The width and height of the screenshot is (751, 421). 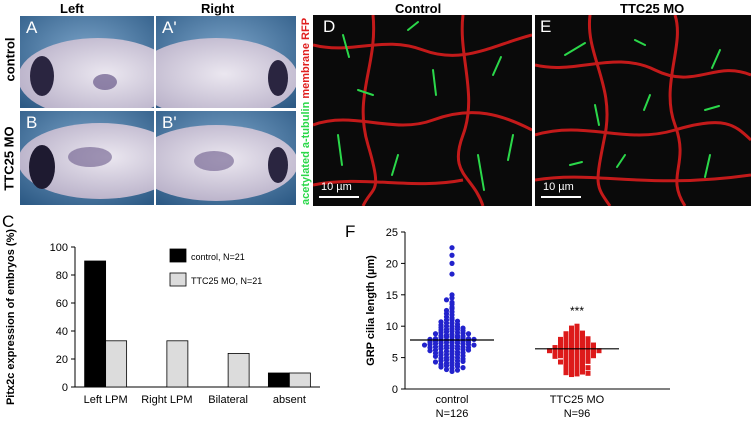 What do you see at coordinates (62, 276) in the screenshot?
I see `y-tick-label-c-4: 80` at bounding box center [62, 276].